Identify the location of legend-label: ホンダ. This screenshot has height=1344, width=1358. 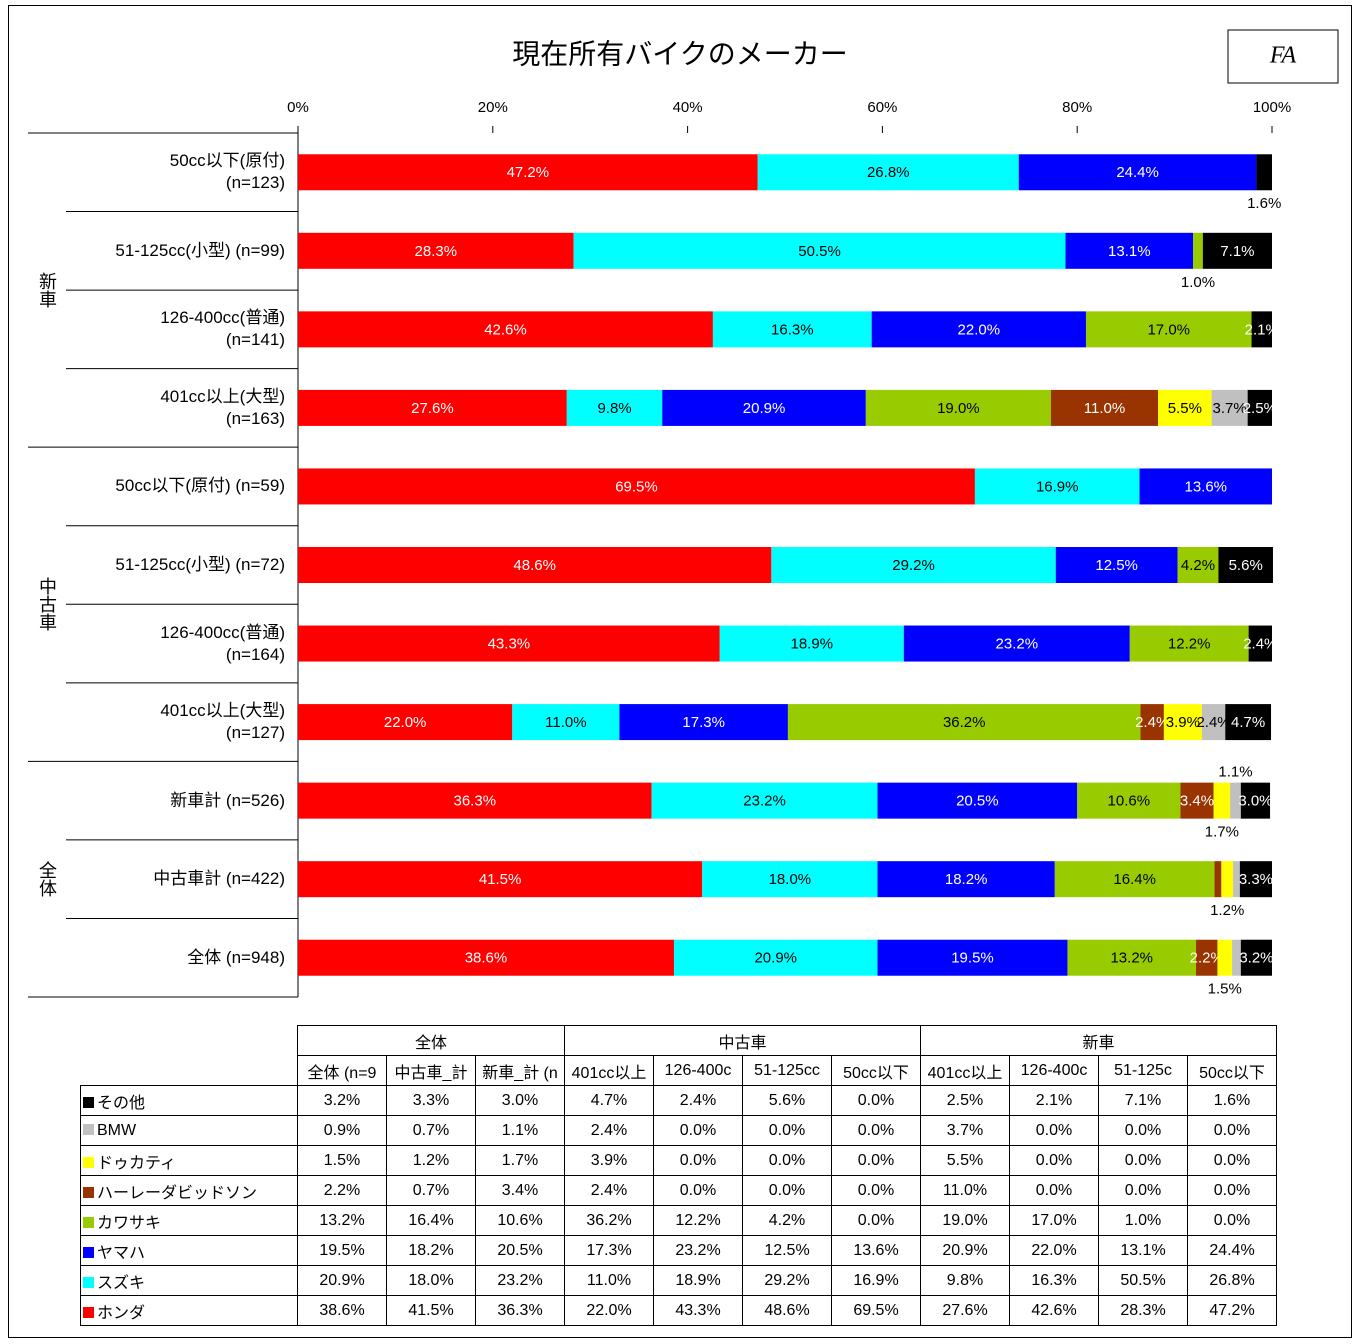
(121, 1313).